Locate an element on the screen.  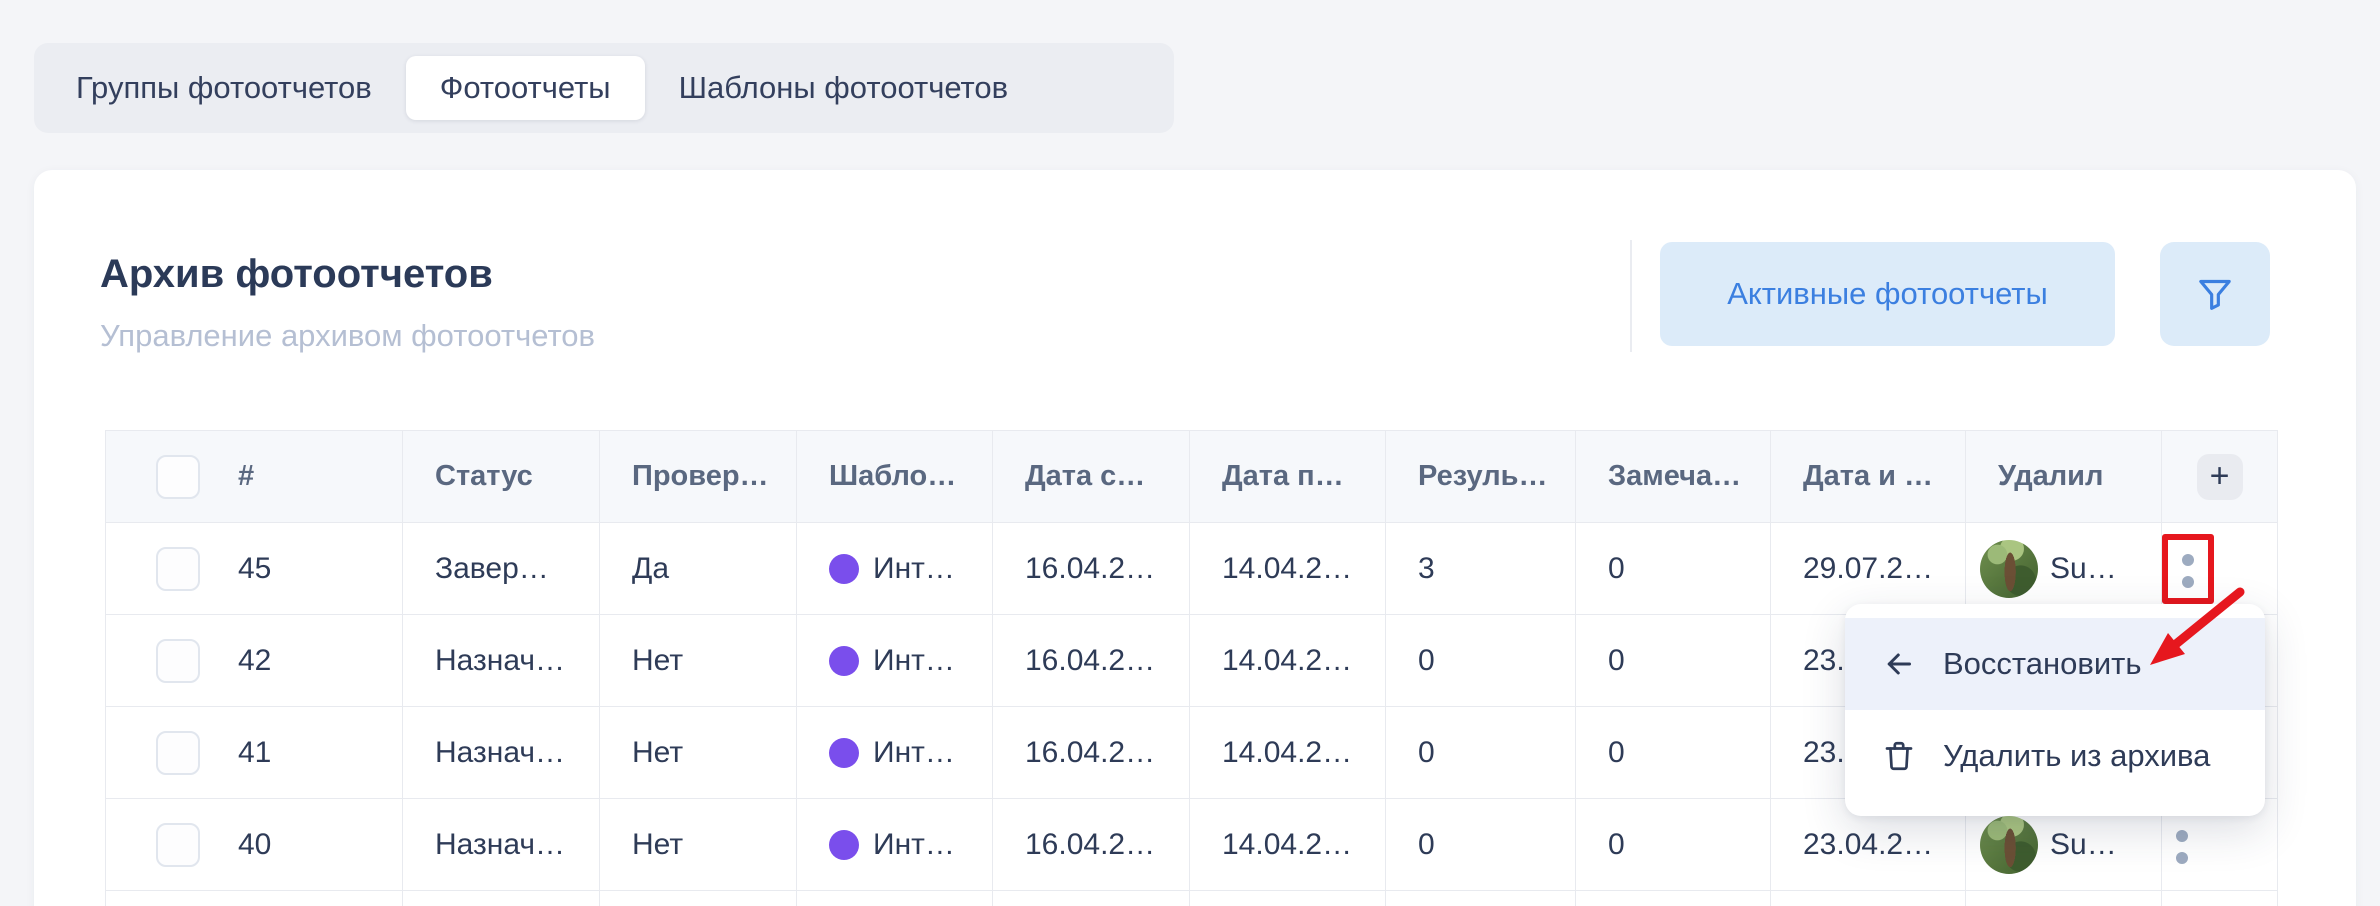
verified-cell: Да is located at coordinates (698, 568).